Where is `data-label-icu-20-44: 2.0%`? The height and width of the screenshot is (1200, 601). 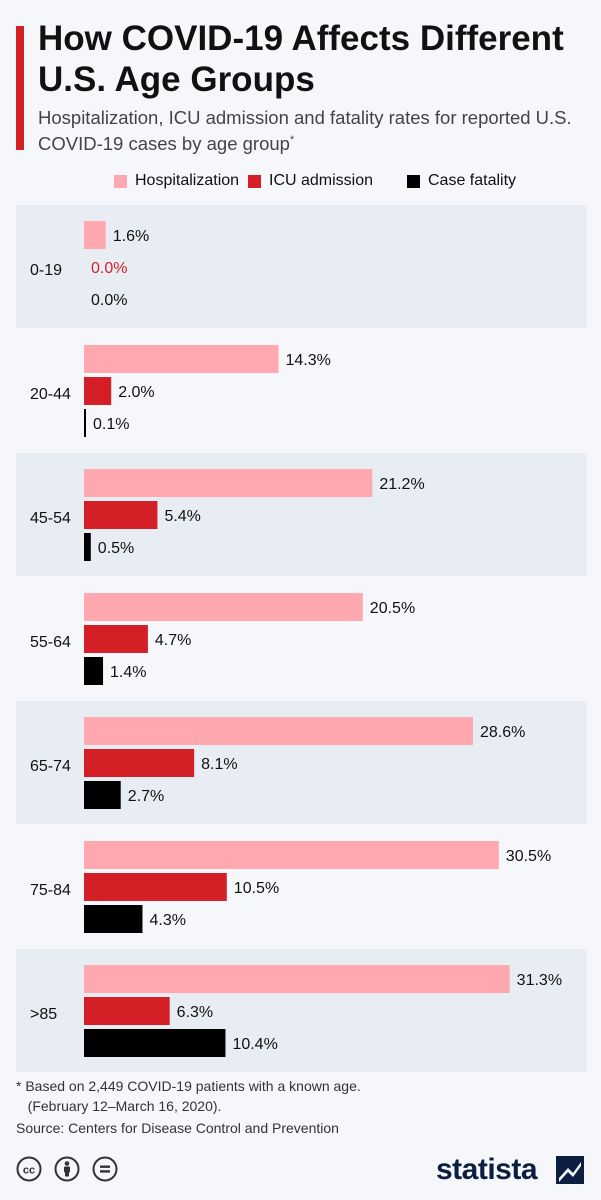
data-label-icu-20-44: 2.0% is located at coordinates (136, 392).